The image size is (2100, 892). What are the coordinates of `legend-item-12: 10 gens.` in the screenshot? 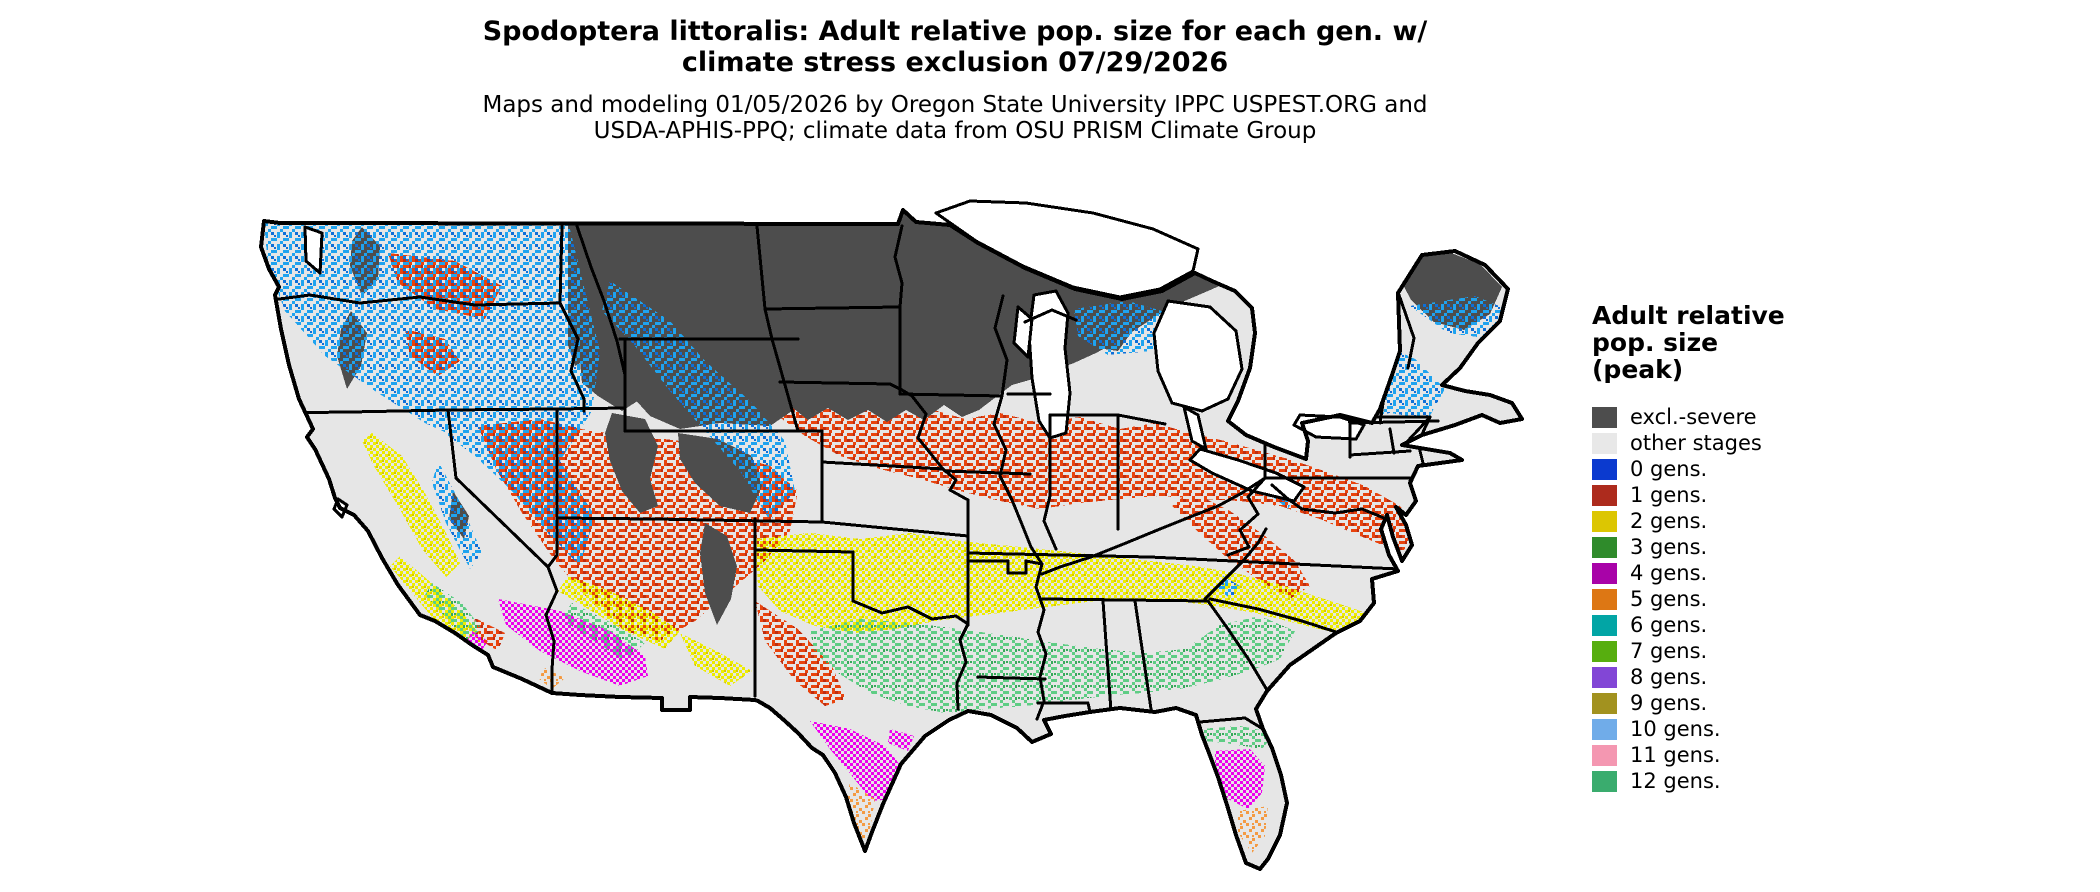 It's located at (1727, 729).